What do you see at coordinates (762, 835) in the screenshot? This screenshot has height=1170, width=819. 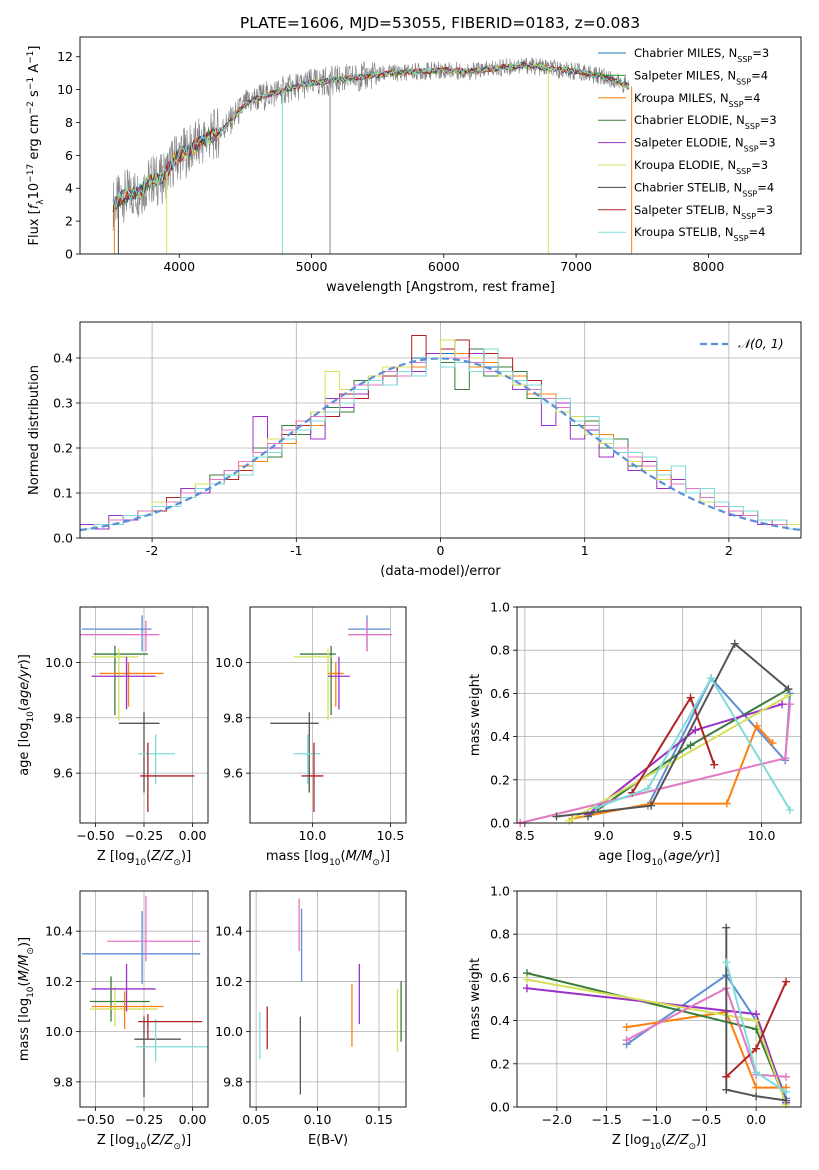 I see `x-tick-label: 10.0` at bounding box center [762, 835].